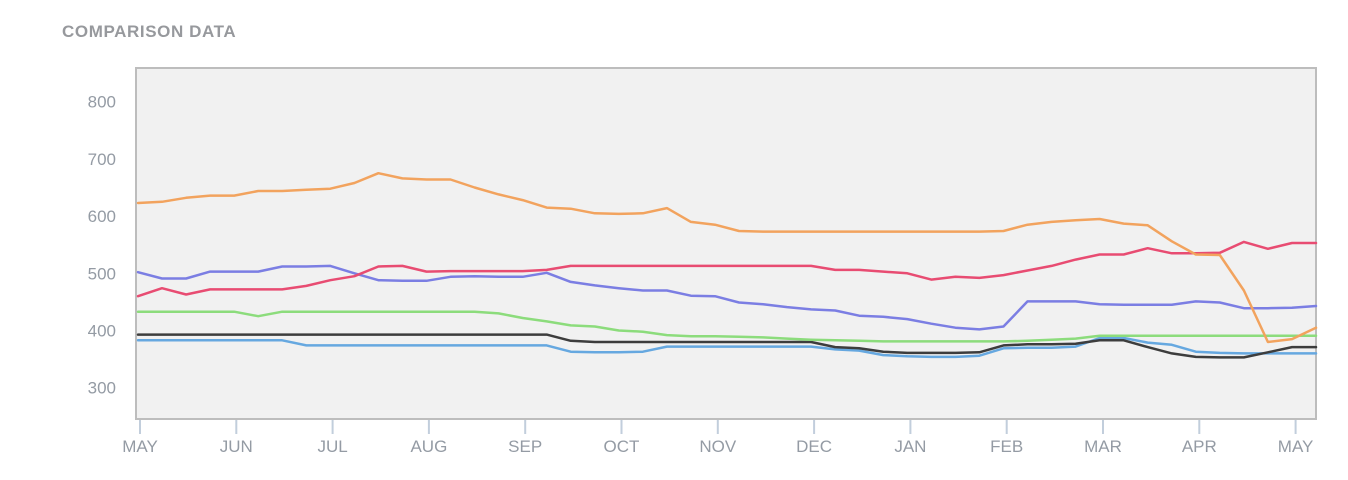  Describe the element at coordinates (102, 102) in the screenshot. I see `y-axis-label: 800` at that location.